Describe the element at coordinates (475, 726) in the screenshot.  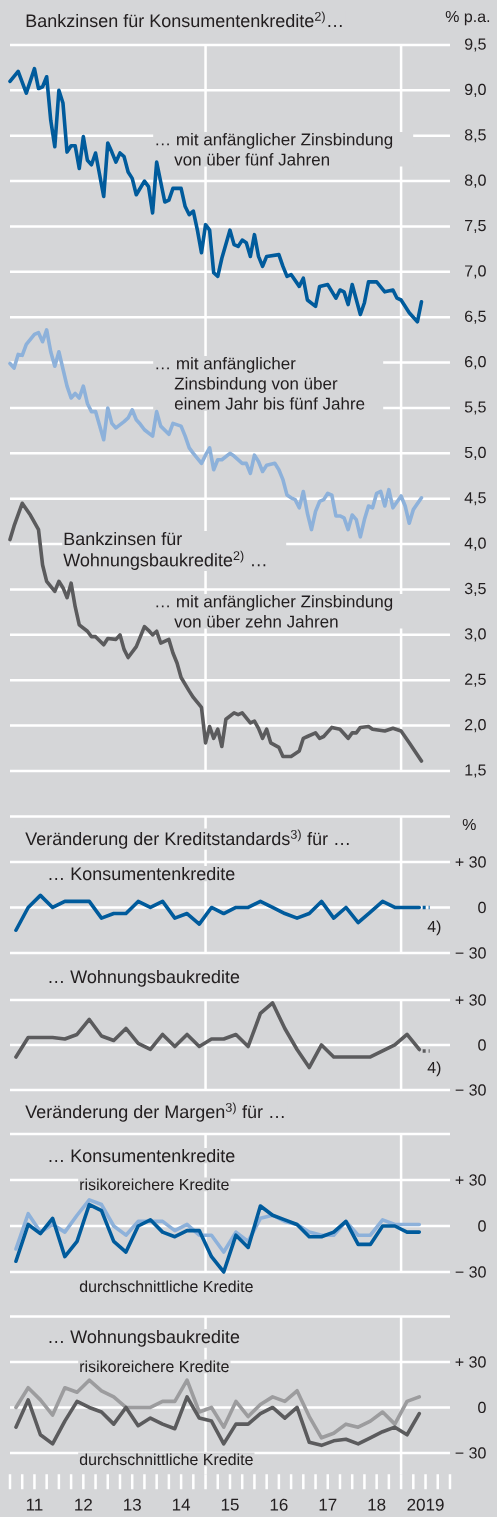
I see `y-tick-label: 2,0` at that location.